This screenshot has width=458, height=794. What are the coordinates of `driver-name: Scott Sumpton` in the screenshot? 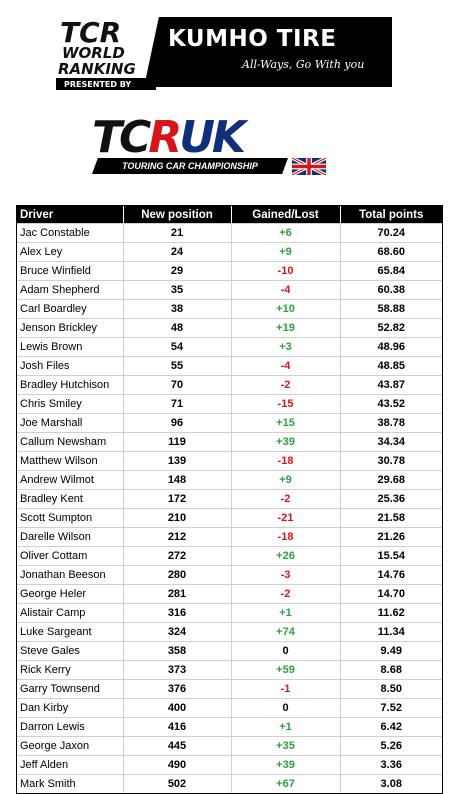 It's located at (70, 518).